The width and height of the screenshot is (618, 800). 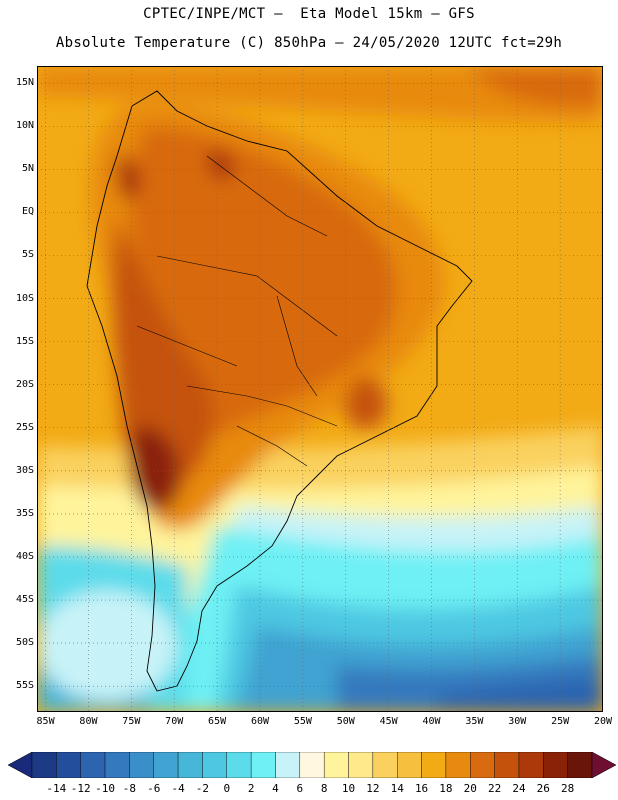 What do you see at coordinates (45, 721) in the screenshot?
I see `lon-tick-label: 85W` at bounding box center [45, 721].